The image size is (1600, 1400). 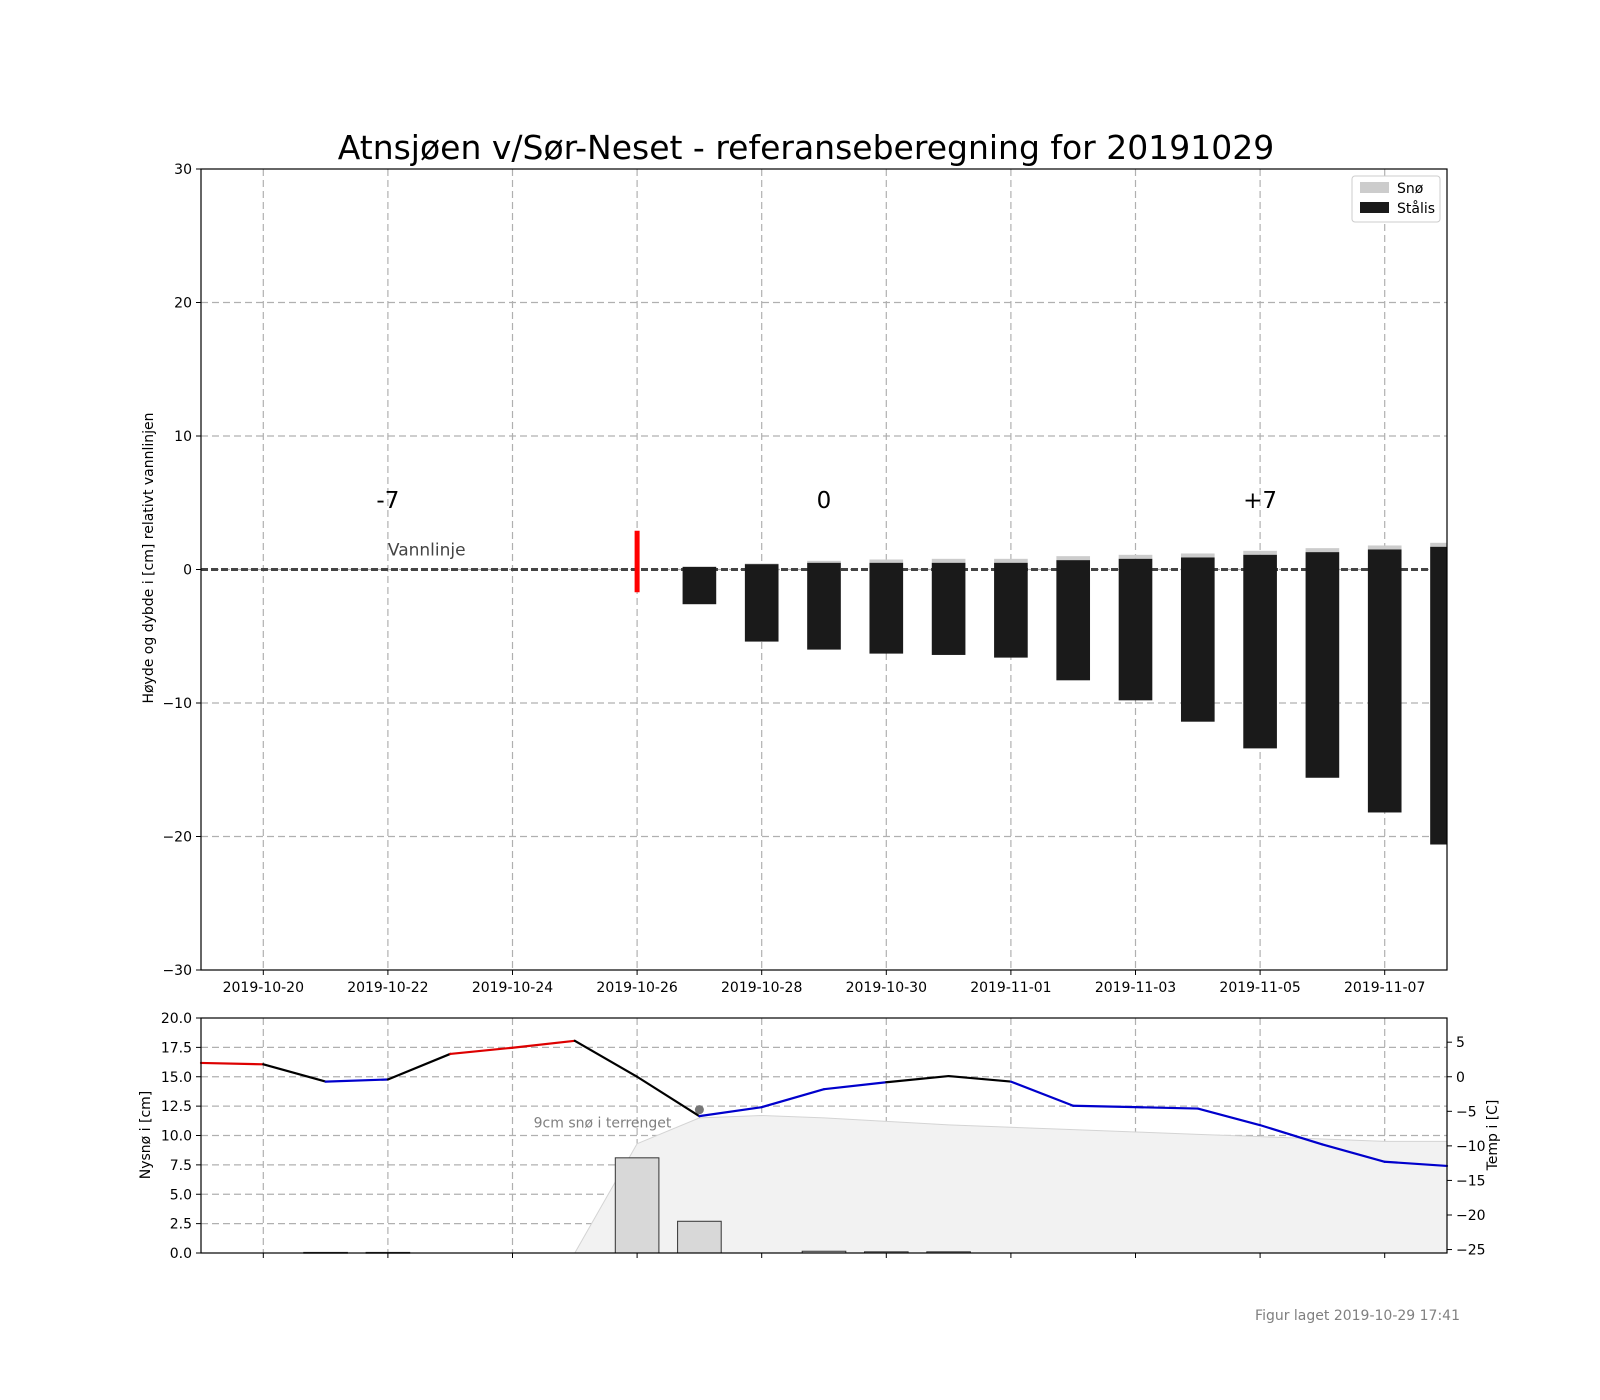 What do you see at coordinates (387, 988) in the screenshot?
I see `main-xtick-label: 2019-10-22` at bounding box center [387, 988].